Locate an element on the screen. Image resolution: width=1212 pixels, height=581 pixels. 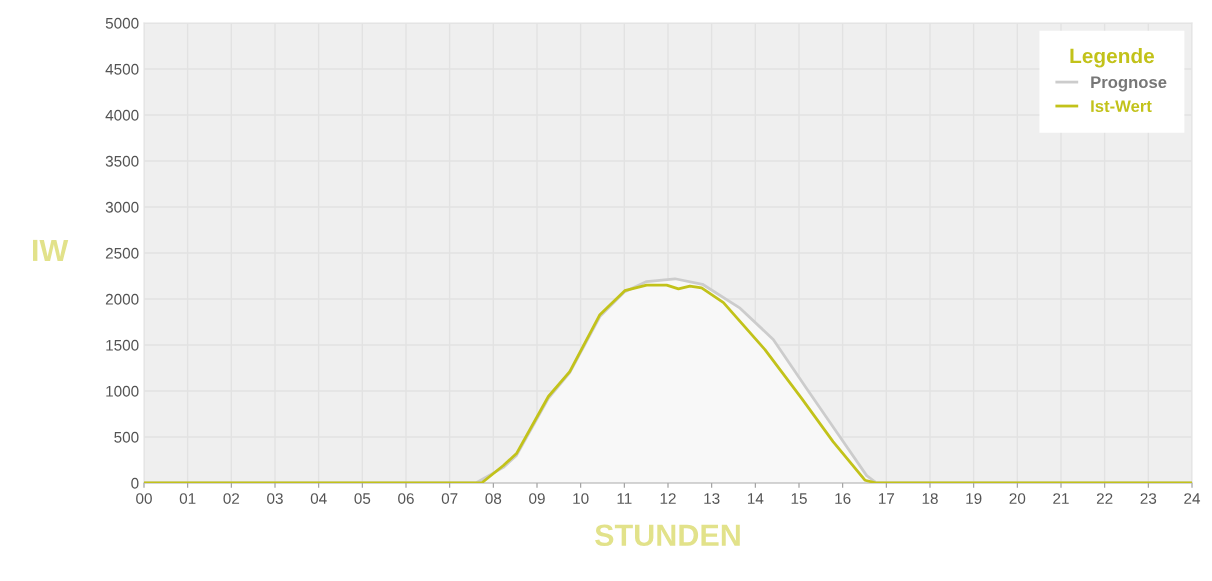
legend-label: Ist-Wert is located at coordinates (1121, 106).